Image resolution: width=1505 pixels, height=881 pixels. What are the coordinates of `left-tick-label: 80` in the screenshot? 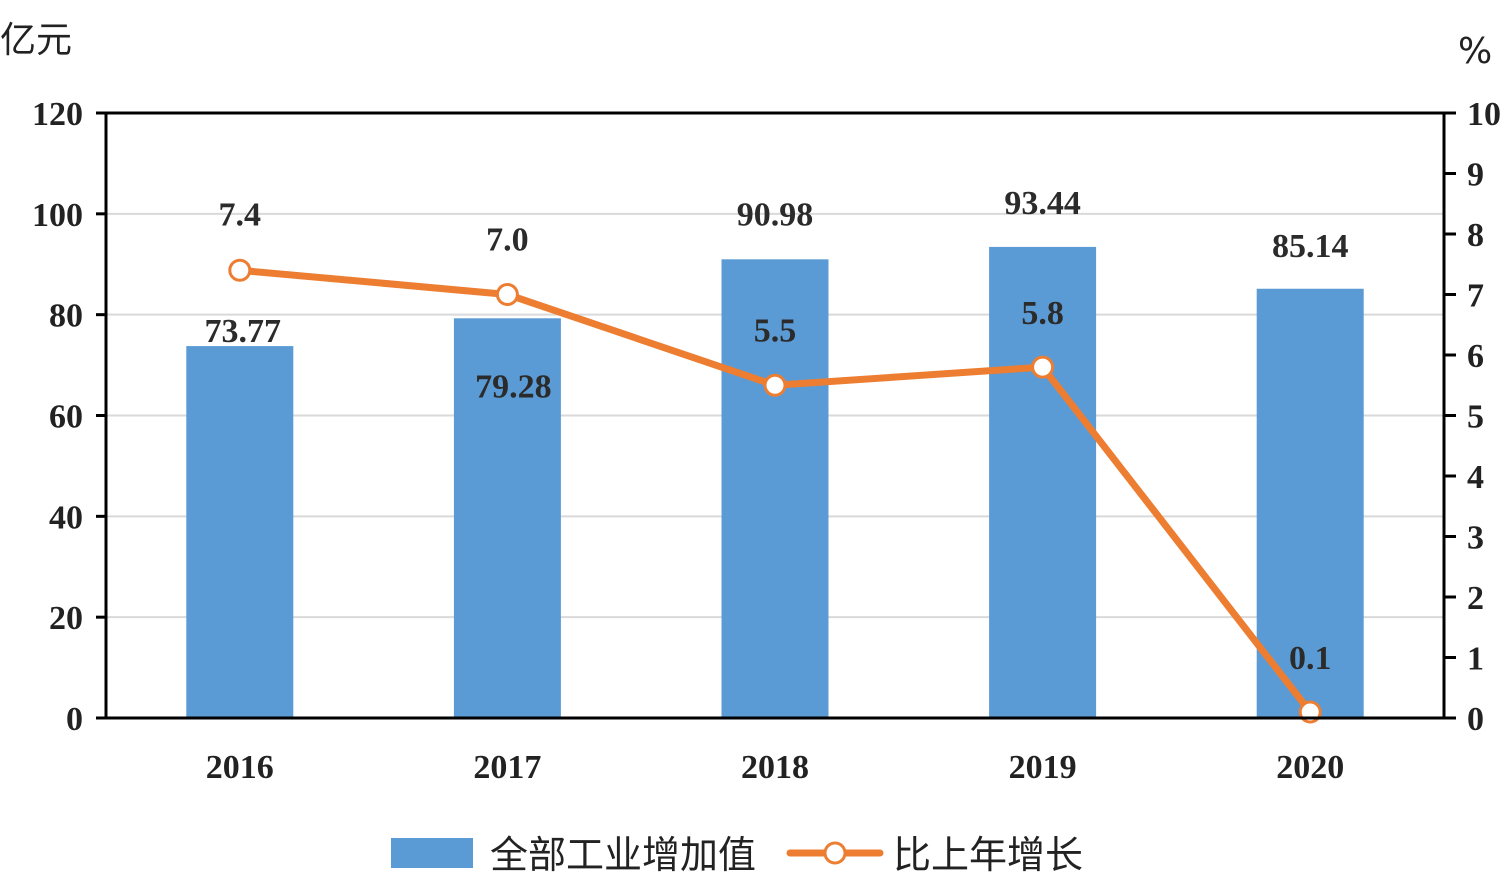 It's located at (66, 316).